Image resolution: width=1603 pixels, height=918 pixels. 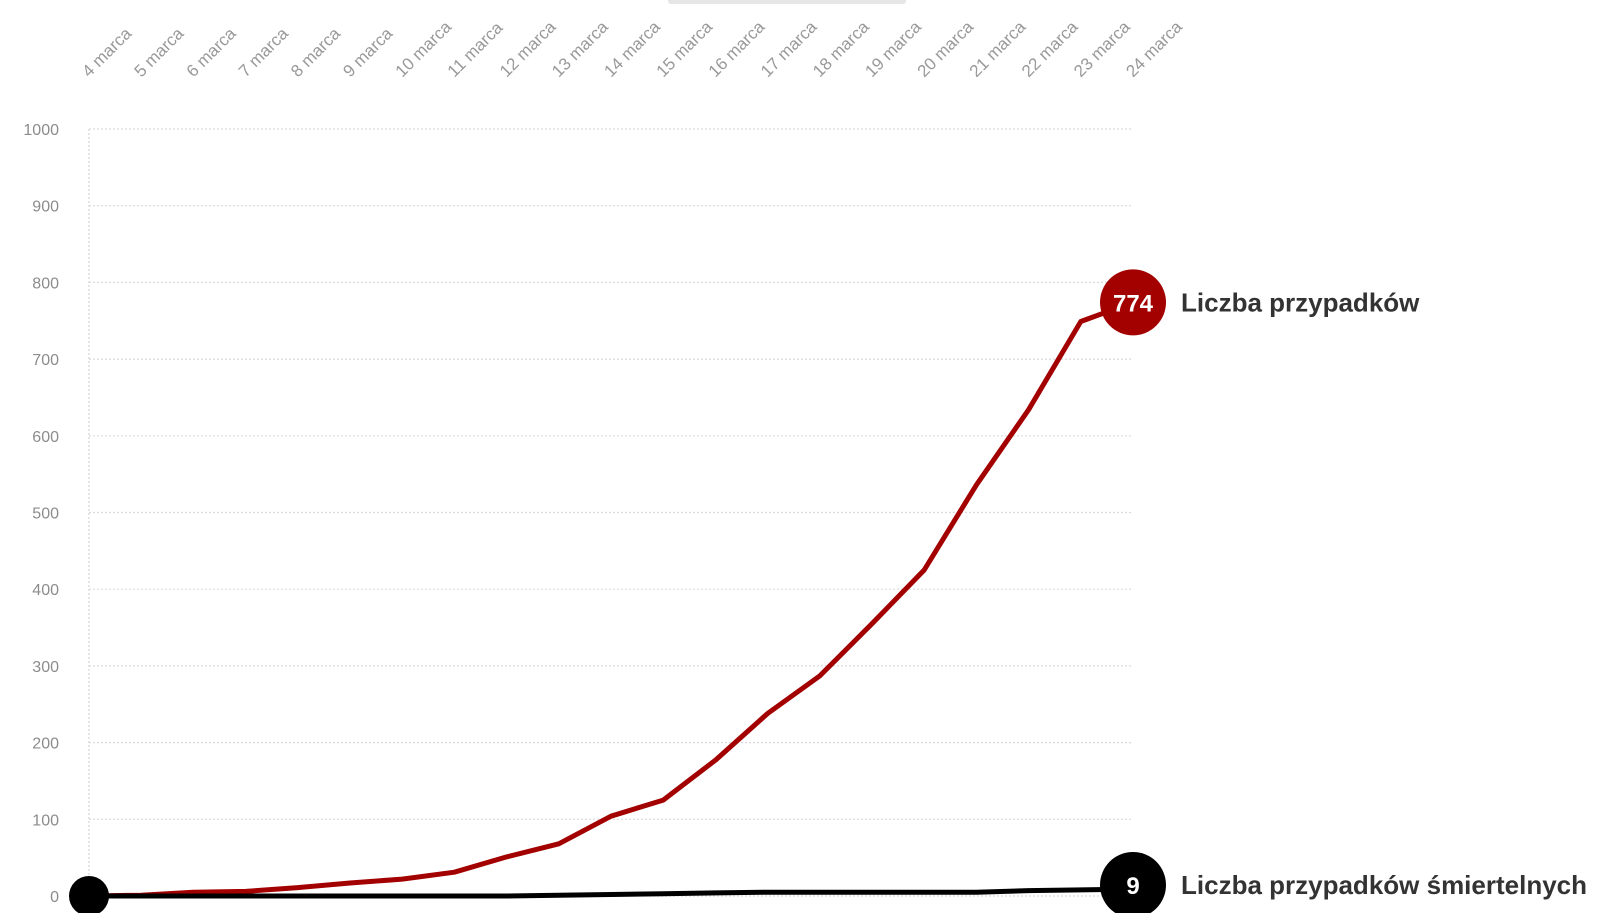 I want to click on x-tick-label: 11 marca, so click(x=475, y=49).